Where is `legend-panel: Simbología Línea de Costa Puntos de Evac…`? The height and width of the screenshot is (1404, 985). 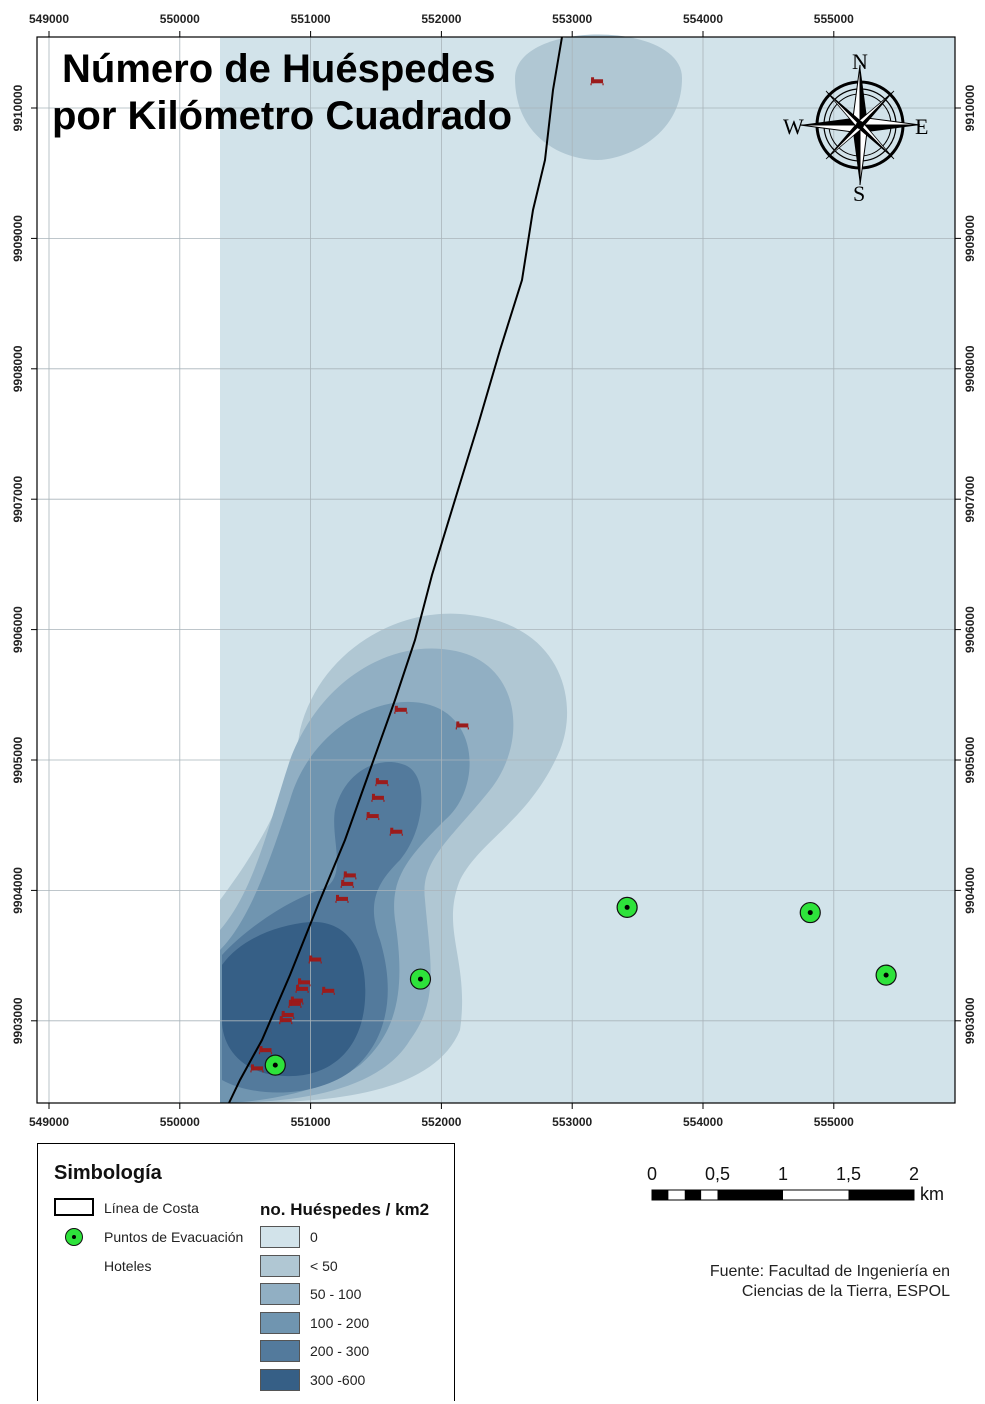
legend-panel: Simbología Línea de Costa Puntos de Evac… is located at coordinates (246, 1272).